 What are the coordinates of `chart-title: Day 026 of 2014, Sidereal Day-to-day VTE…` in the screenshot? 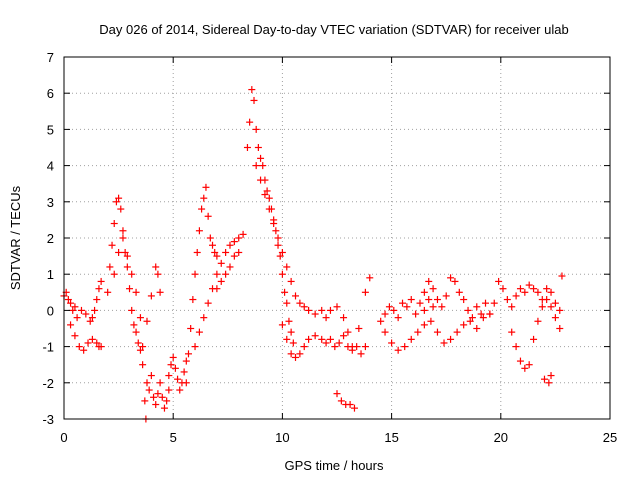 It's located at (333, 29).